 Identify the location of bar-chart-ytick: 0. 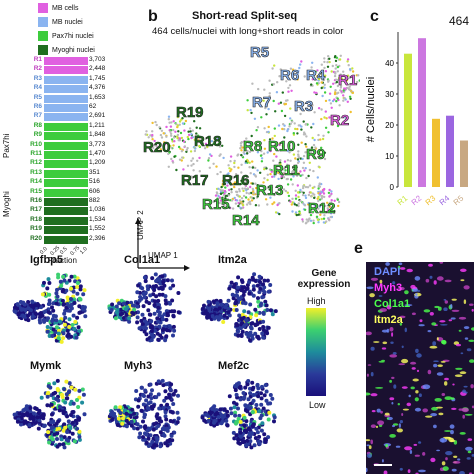
(392, 187).